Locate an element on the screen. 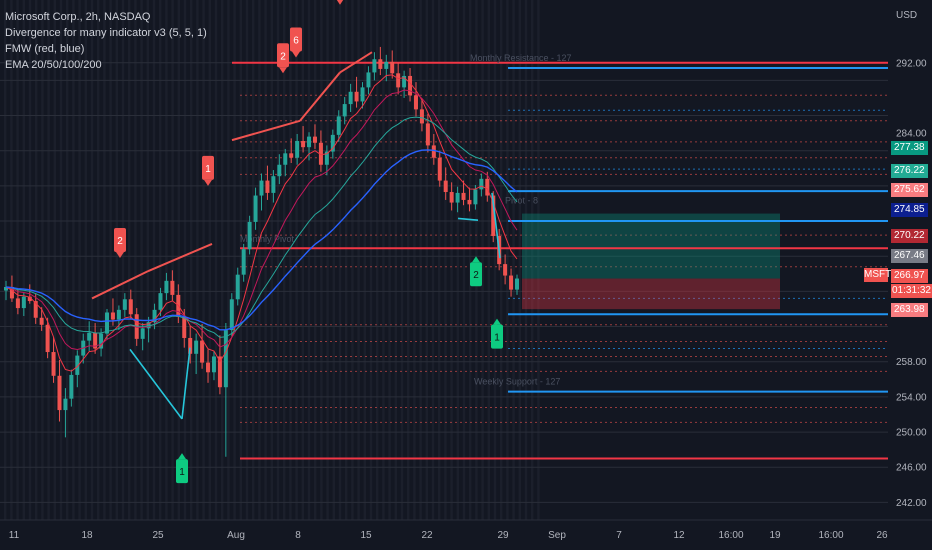 The width and height of the screenshot is (932, 550). price-tag: 270.22 is located at coordinates (909, 236).